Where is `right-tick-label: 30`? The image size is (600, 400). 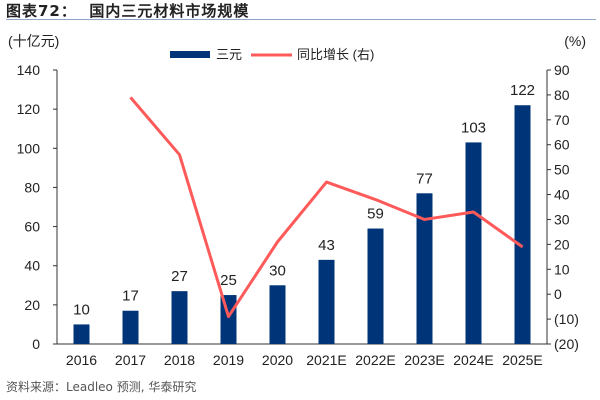
right-tick-label: 30 is located at coordinates (562, 219).